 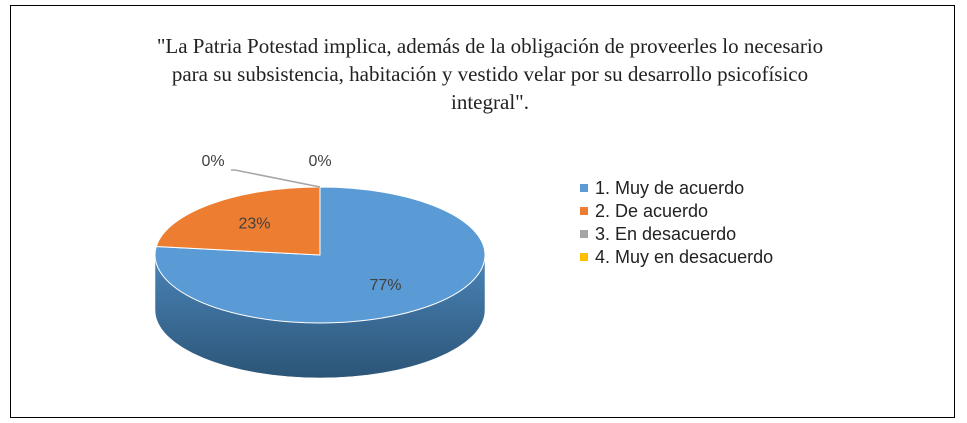 What do you see at coordinates (669, 188) in the screenshot?
I see `legend-label: 1. Muy de acuerdo` at bounding box center [669, 188].